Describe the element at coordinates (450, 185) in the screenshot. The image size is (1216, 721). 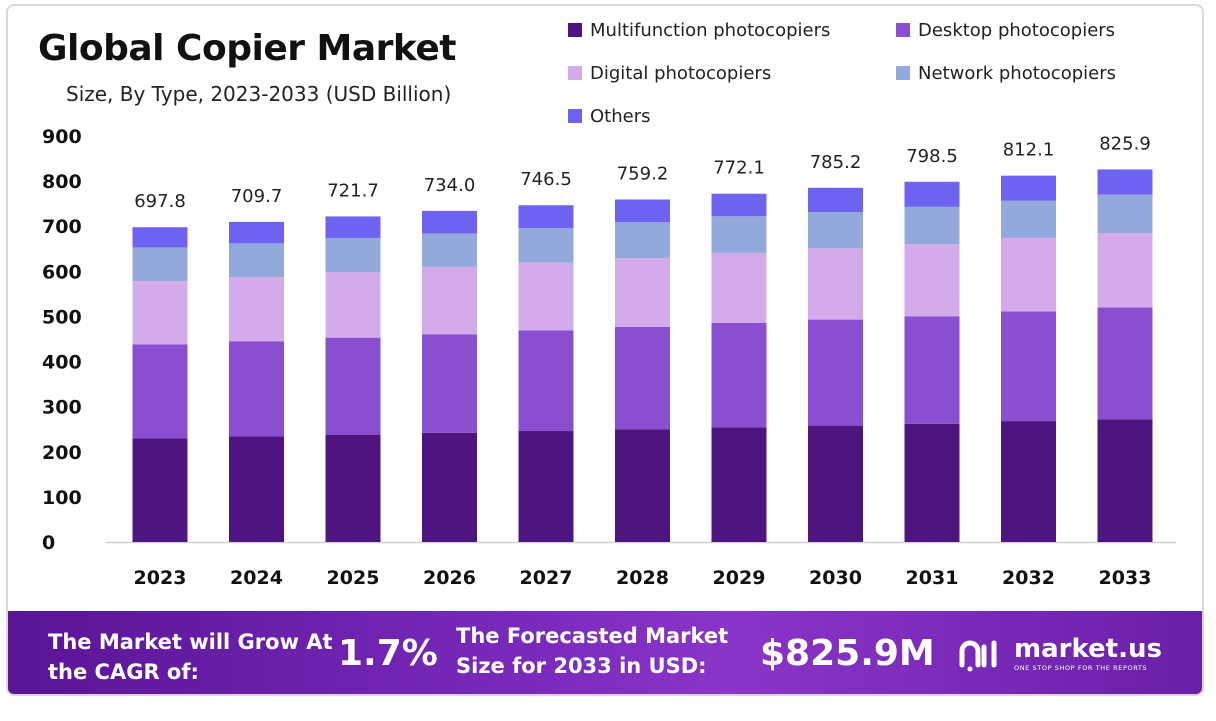
I see `total-data-label: 734.0` at that location.